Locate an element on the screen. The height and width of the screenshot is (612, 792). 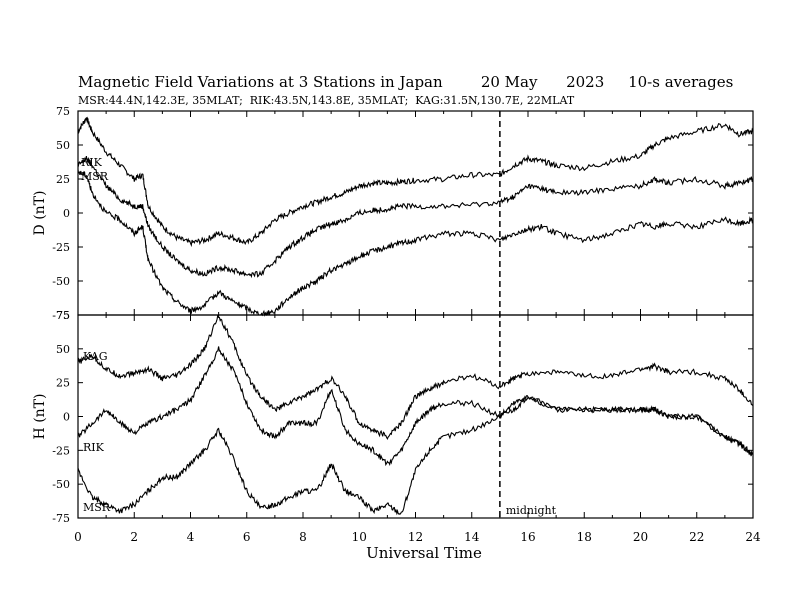
x-axis-label: Universal Time is located at coordinates (424, 553).